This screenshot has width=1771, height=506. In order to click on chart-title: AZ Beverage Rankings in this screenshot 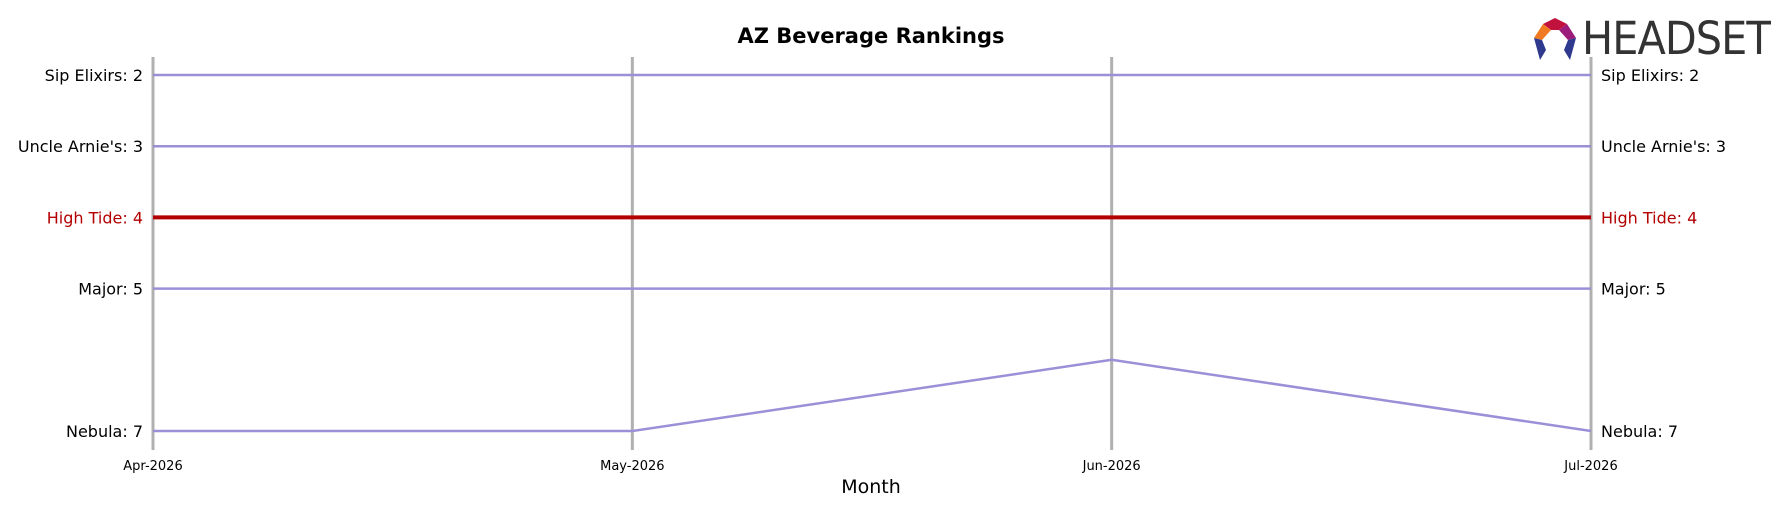, I will do `click(870, 36)`.